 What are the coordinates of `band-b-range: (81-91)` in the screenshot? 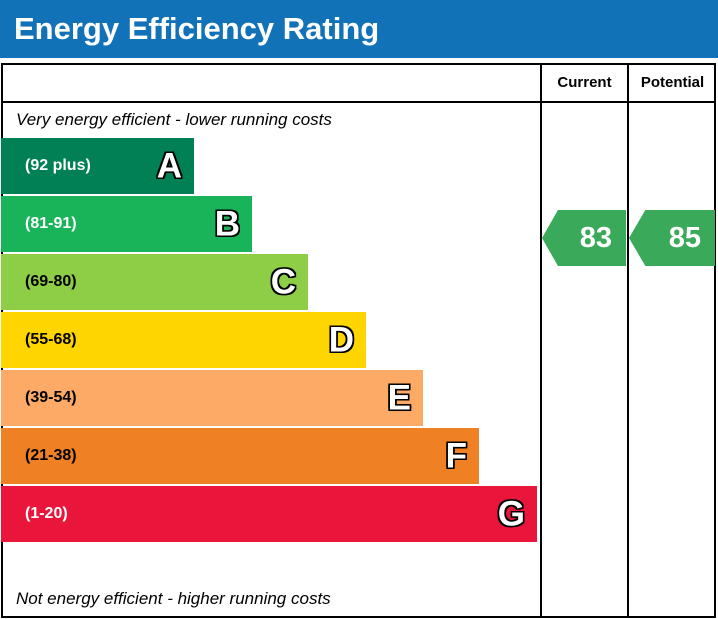 It's located at (51, 223).